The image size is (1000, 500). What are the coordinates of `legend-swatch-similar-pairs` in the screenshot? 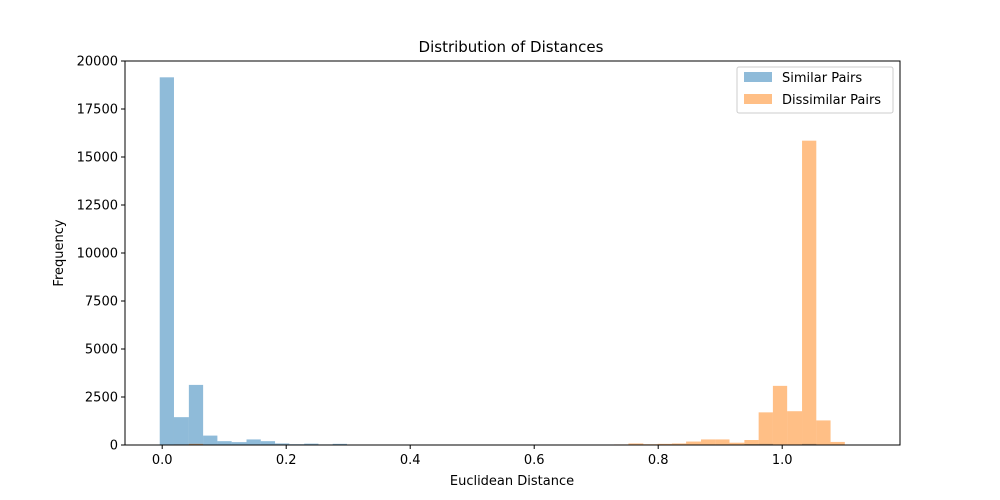 It's located at (758, 77).